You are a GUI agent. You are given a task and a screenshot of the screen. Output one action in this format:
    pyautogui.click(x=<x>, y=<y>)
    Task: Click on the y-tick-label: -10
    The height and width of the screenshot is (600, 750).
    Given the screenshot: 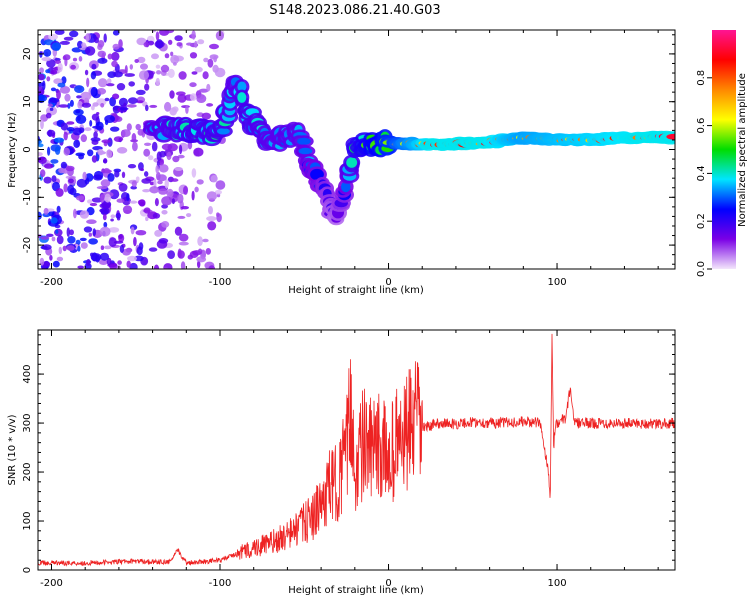 What is the action you would take?
    pyautogui.click(x=27, y=197)
    